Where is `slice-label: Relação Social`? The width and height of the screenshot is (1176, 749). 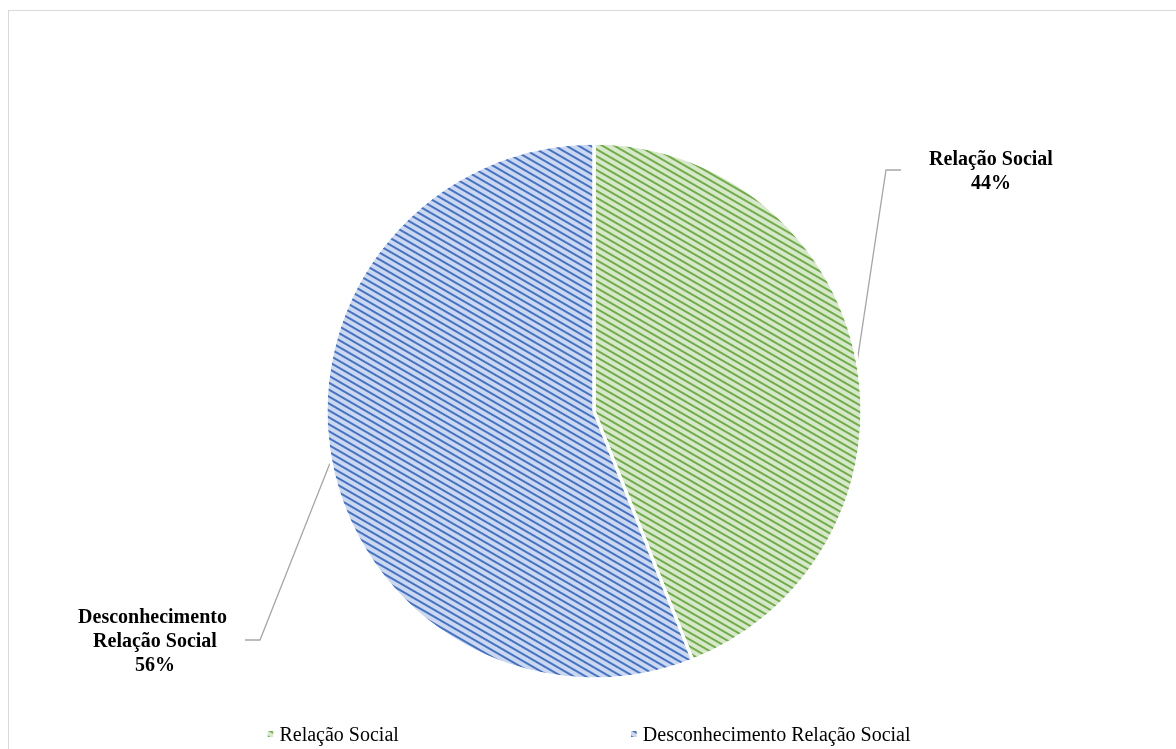 slice-label: Relação Social is located at coordinates (991, 158).